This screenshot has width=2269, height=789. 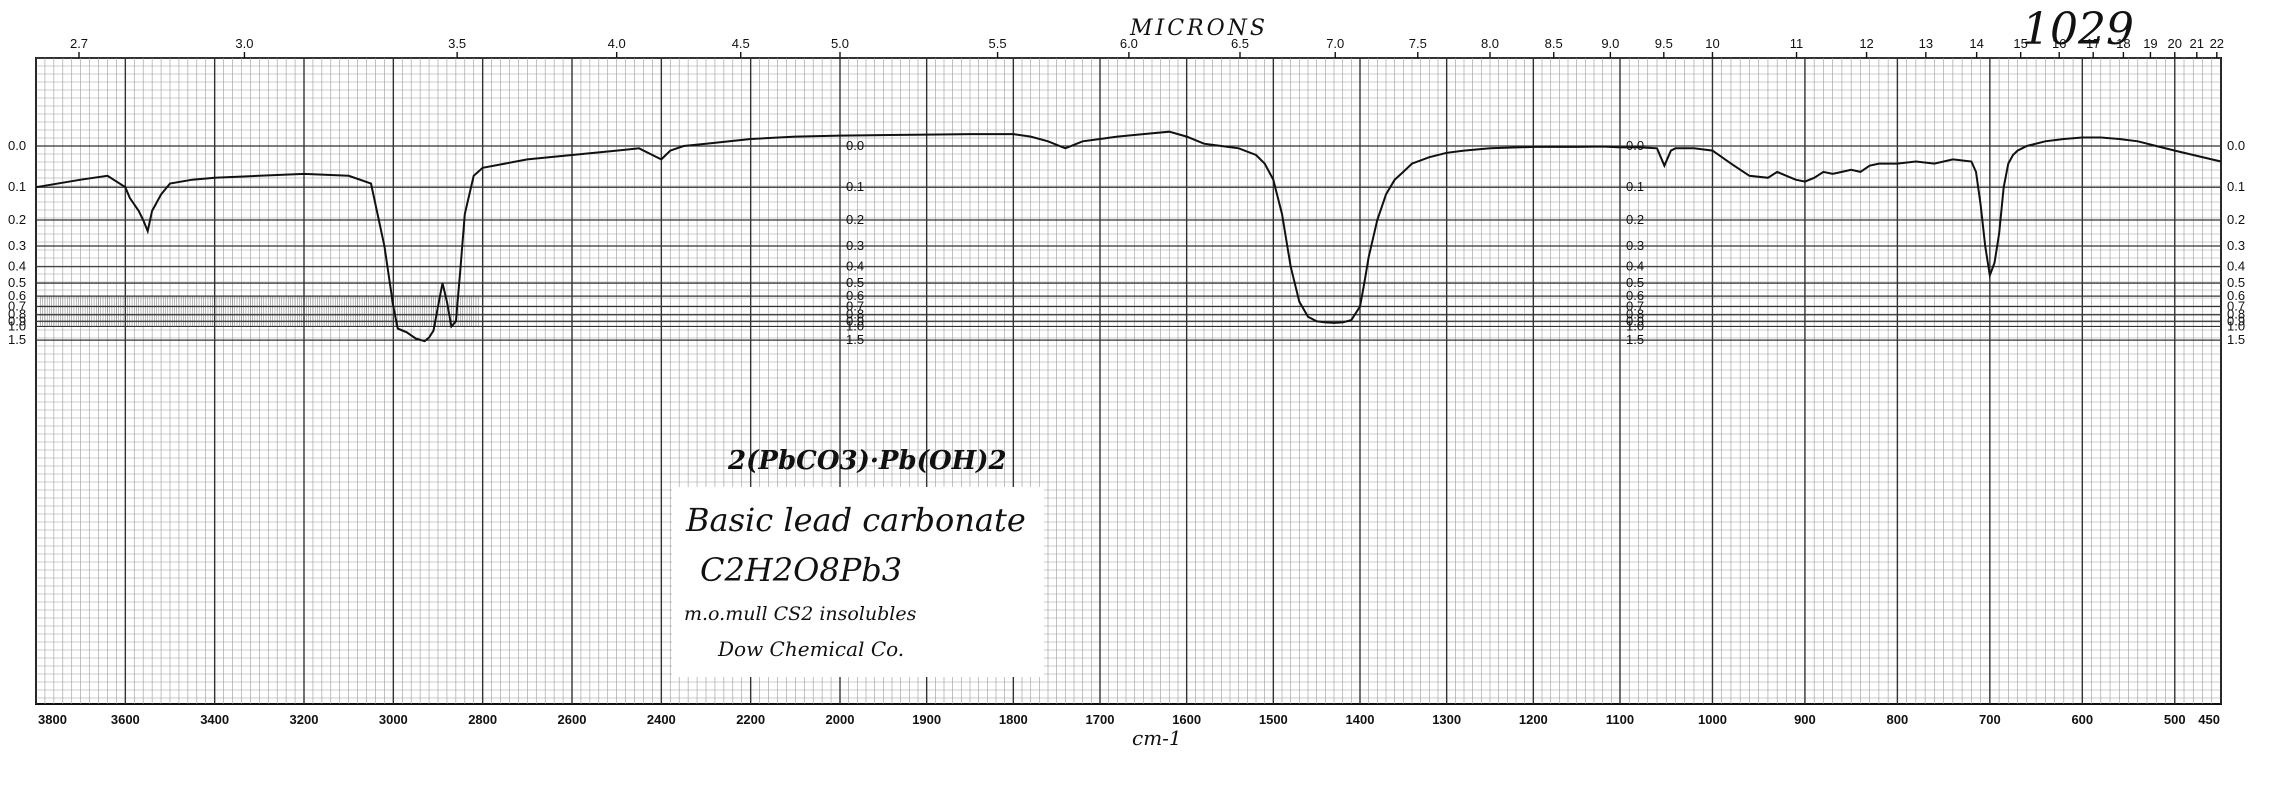 I want to click on sample-medium: m.o.mull CS2 insolubles, so click(x=800, y=614).